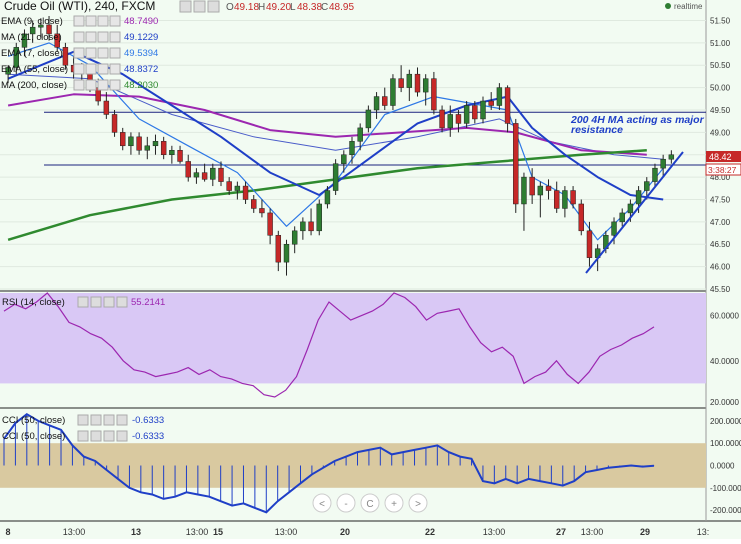 This screenshot has height=544, width=741. Describe the element at coordinates (122, 436) in the screenshot. I see `cci2-more-icon` at that location.